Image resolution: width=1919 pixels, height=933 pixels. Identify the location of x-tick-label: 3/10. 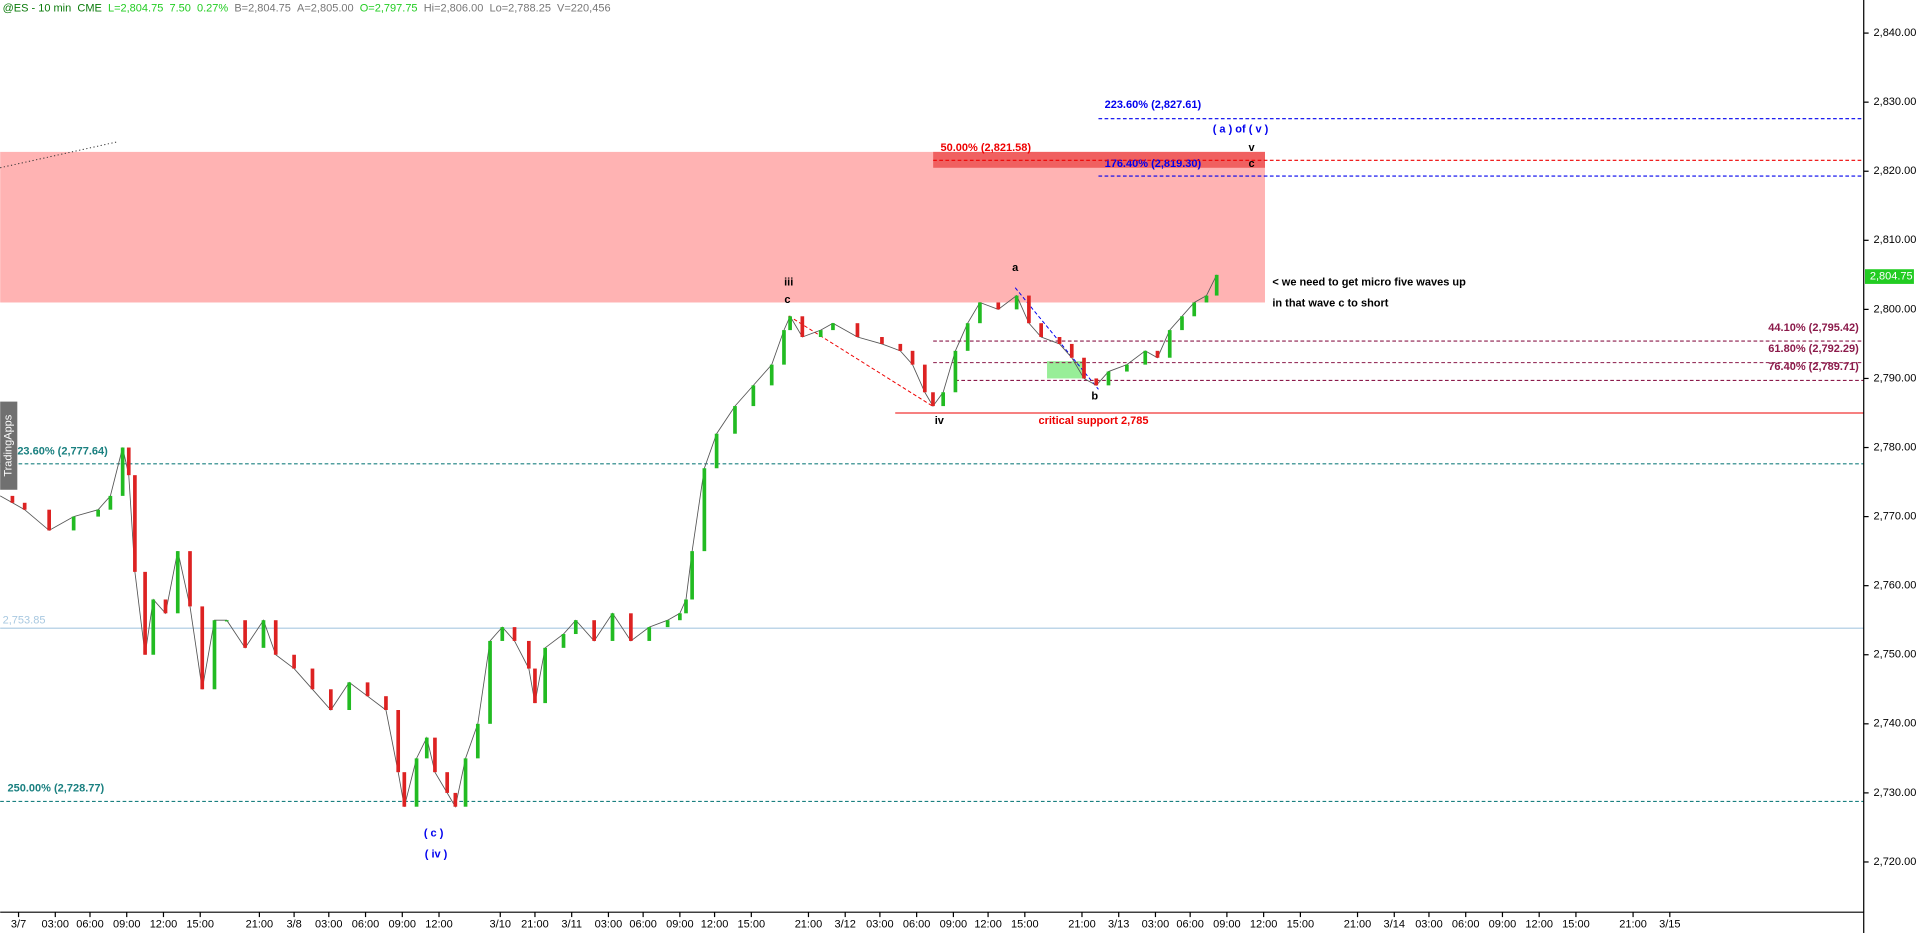
(500, 924).